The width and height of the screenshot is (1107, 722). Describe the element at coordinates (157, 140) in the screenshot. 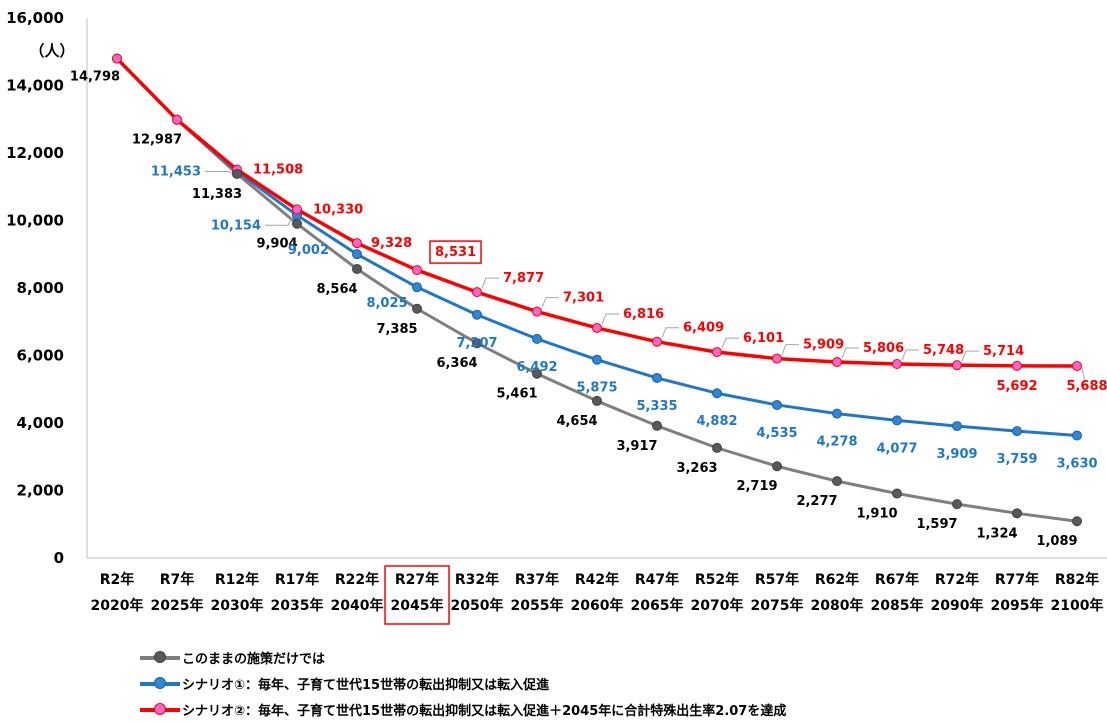

I see `data-label-series-0: 12,987` at that location.